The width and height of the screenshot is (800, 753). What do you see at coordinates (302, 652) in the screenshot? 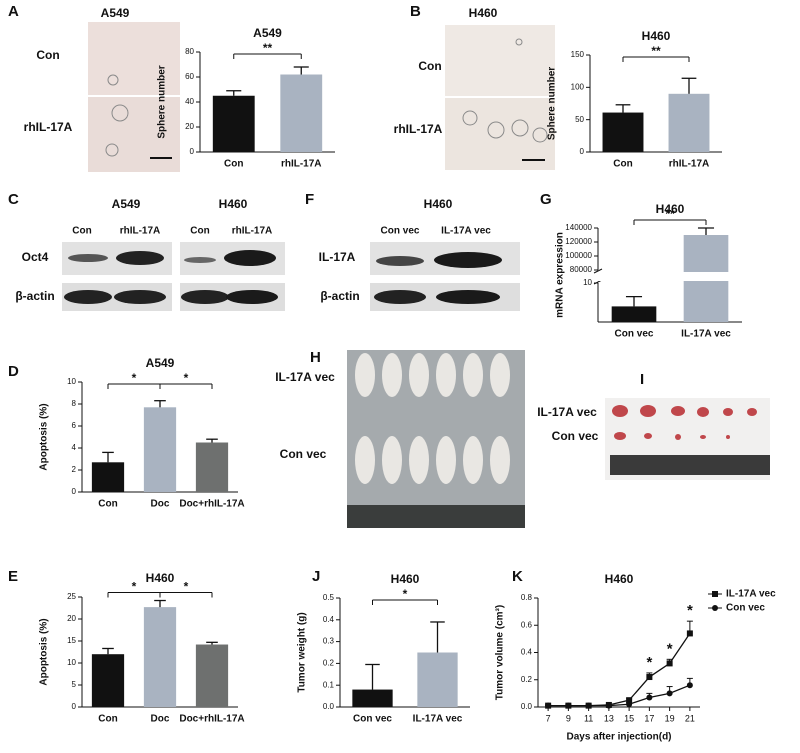
I see `y-axis-label: Tumor weight (g)` at bounding box center [302, 652].